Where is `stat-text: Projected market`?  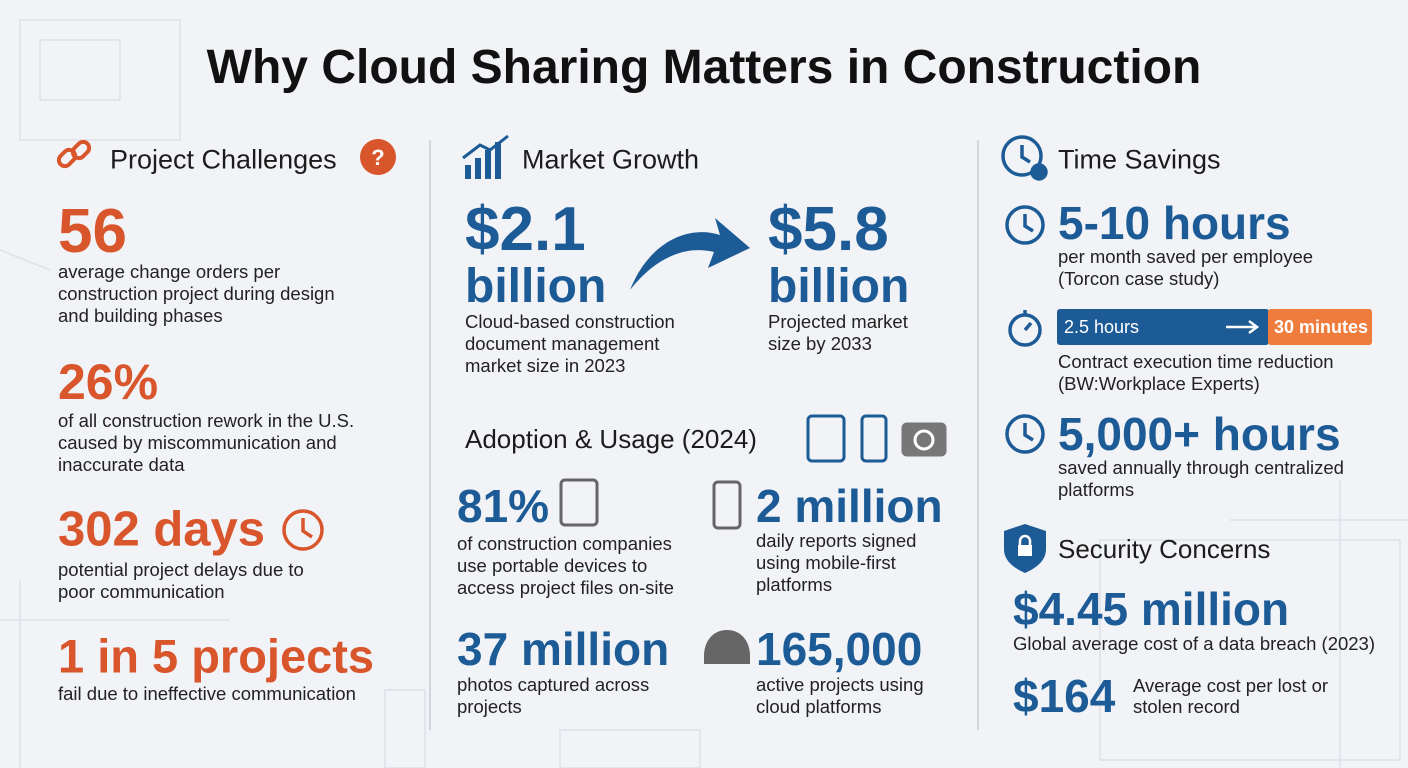 stat-text: Projected market is located at coordinates (838, 321).